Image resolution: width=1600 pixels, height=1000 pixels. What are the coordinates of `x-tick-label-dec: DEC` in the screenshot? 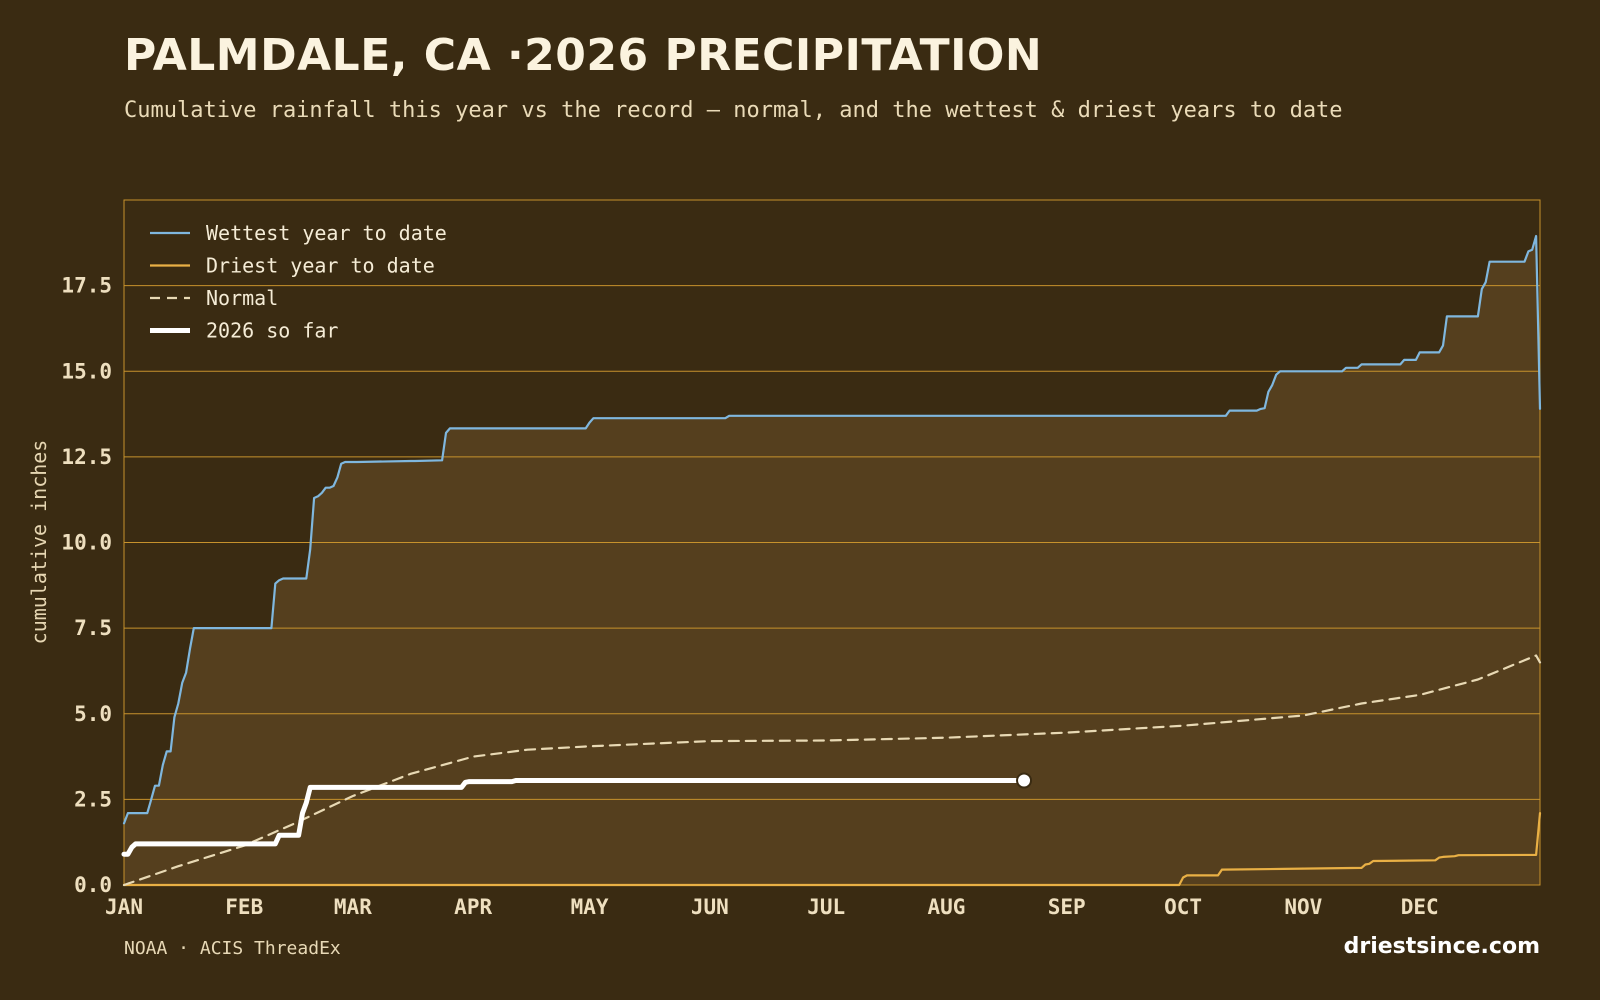 It's located at (1420, 907).